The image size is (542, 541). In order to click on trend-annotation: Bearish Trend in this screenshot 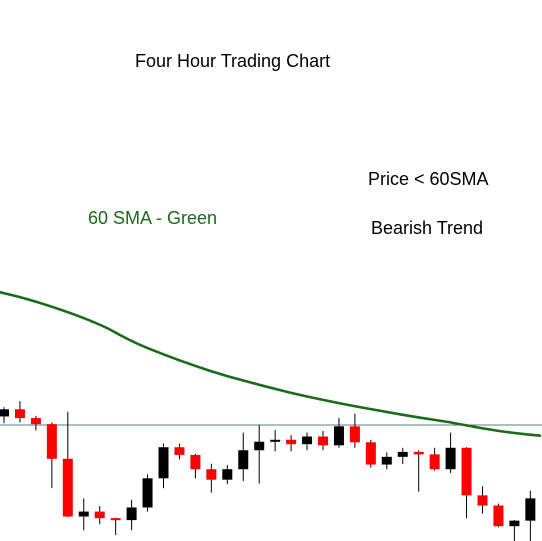, I will do `click(427, 228)`.